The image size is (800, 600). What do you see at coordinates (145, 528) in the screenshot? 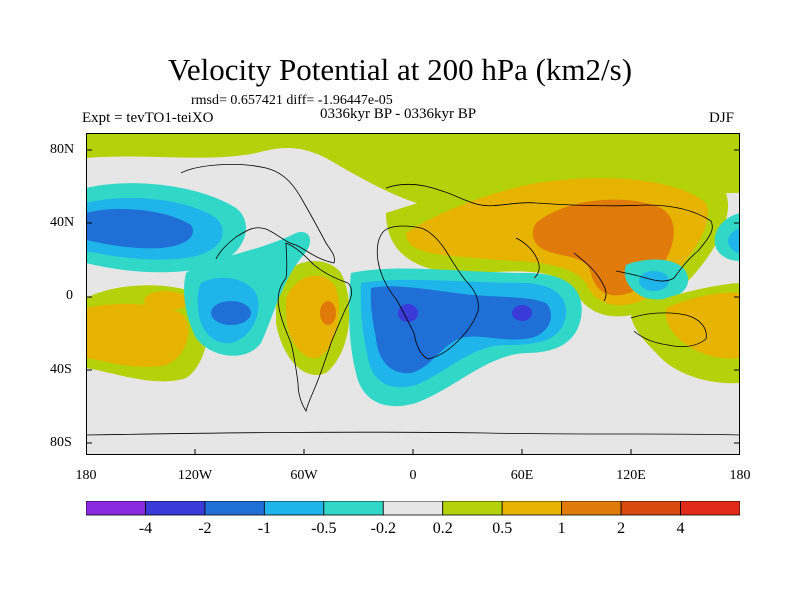
I see `colorbar-label: -4` at bounding box center [145, 528].